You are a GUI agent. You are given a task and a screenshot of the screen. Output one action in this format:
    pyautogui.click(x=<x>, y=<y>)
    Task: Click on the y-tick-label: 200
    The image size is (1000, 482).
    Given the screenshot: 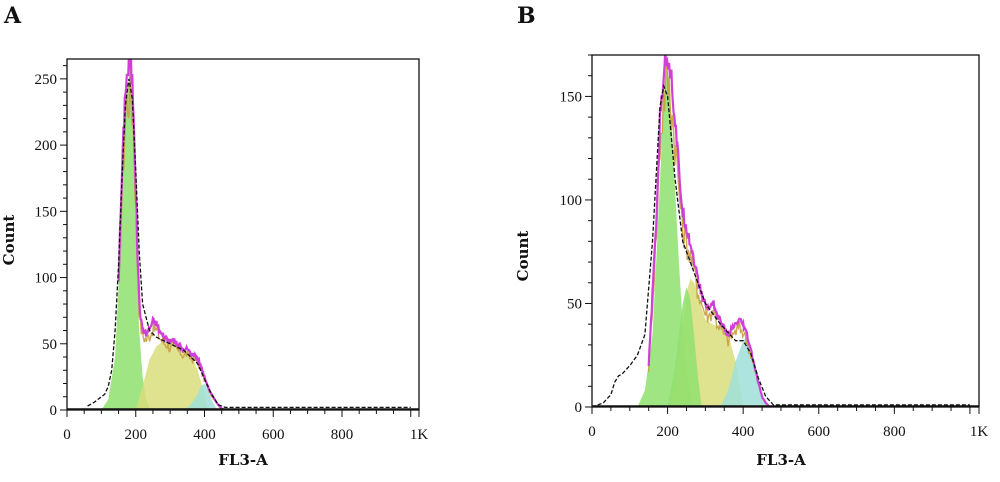 What is the action you would take?
    pyautogui.click(x=46, y=146)
    